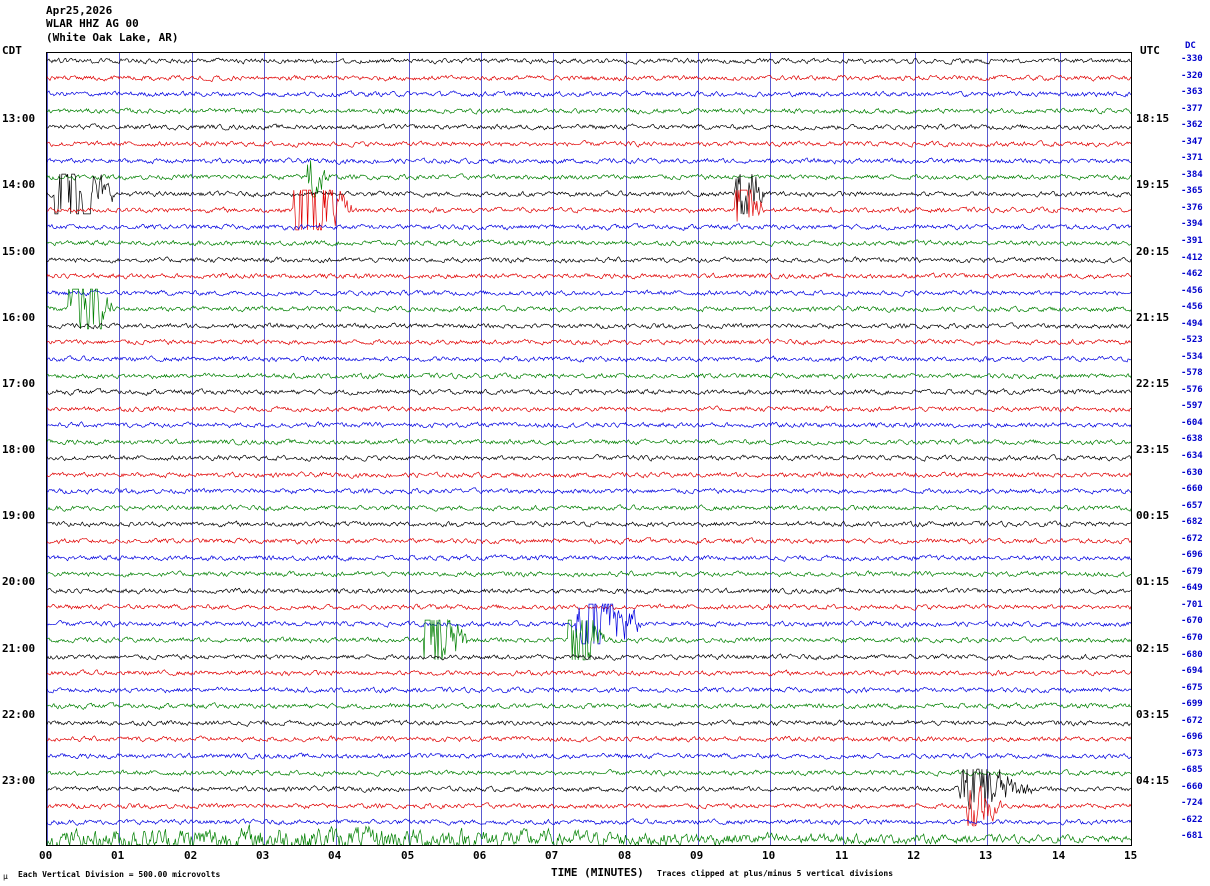  I want to click on dc-value-row-12: -412, so click(1192, 257).